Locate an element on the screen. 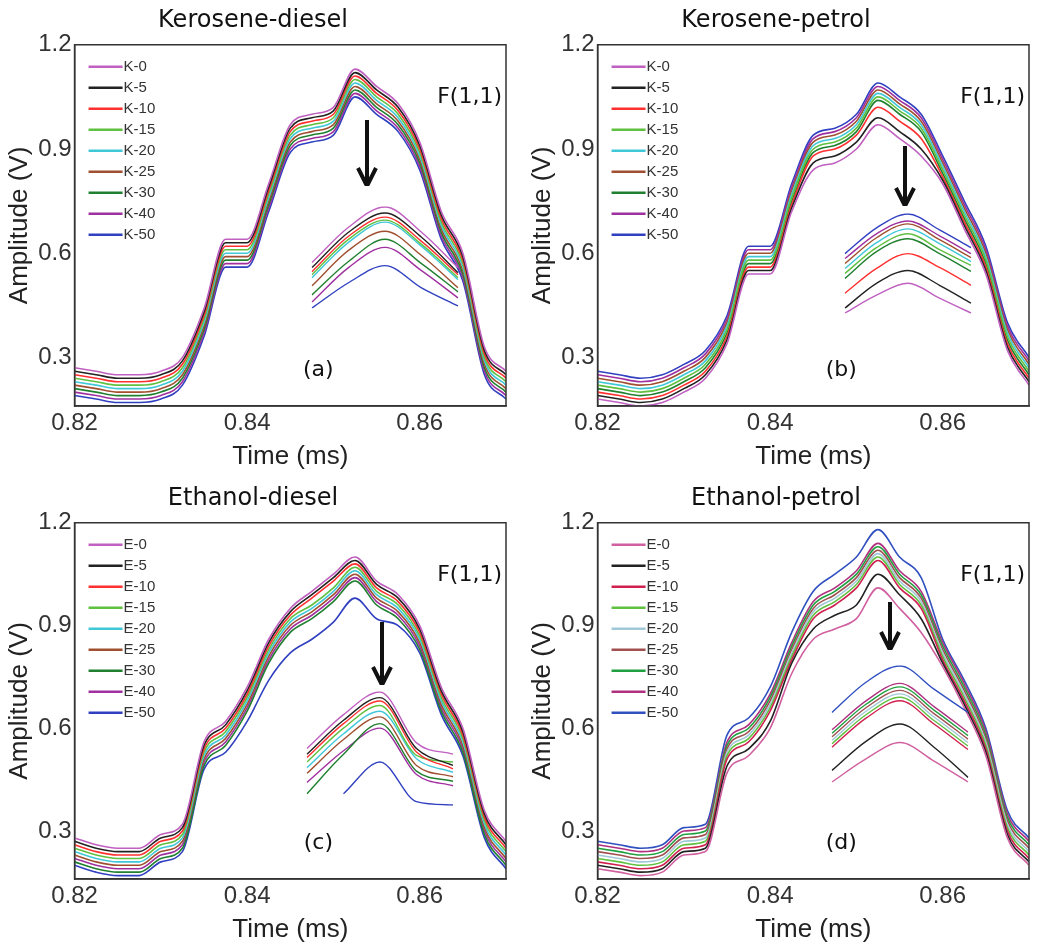  annotation: (b) is located at coordinates (841, 368).